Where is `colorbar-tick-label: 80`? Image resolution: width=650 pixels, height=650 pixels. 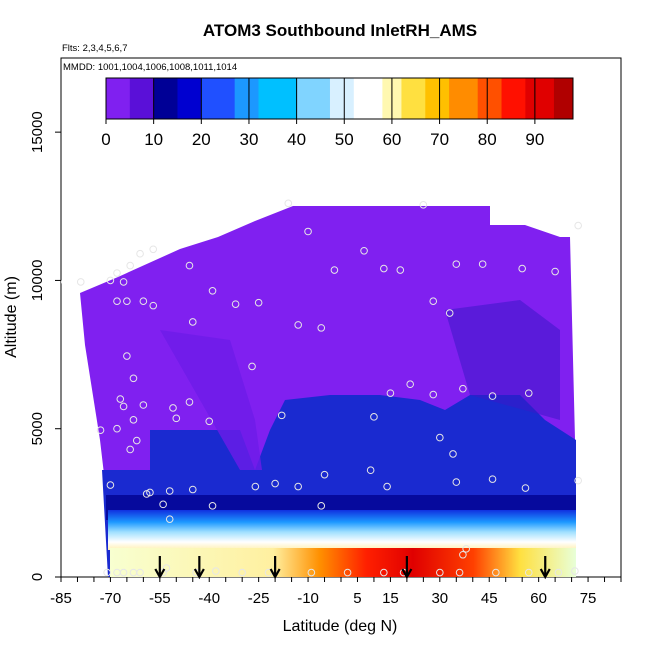 colorbar-tick-label: 80 is located at coordinates (487, 139).